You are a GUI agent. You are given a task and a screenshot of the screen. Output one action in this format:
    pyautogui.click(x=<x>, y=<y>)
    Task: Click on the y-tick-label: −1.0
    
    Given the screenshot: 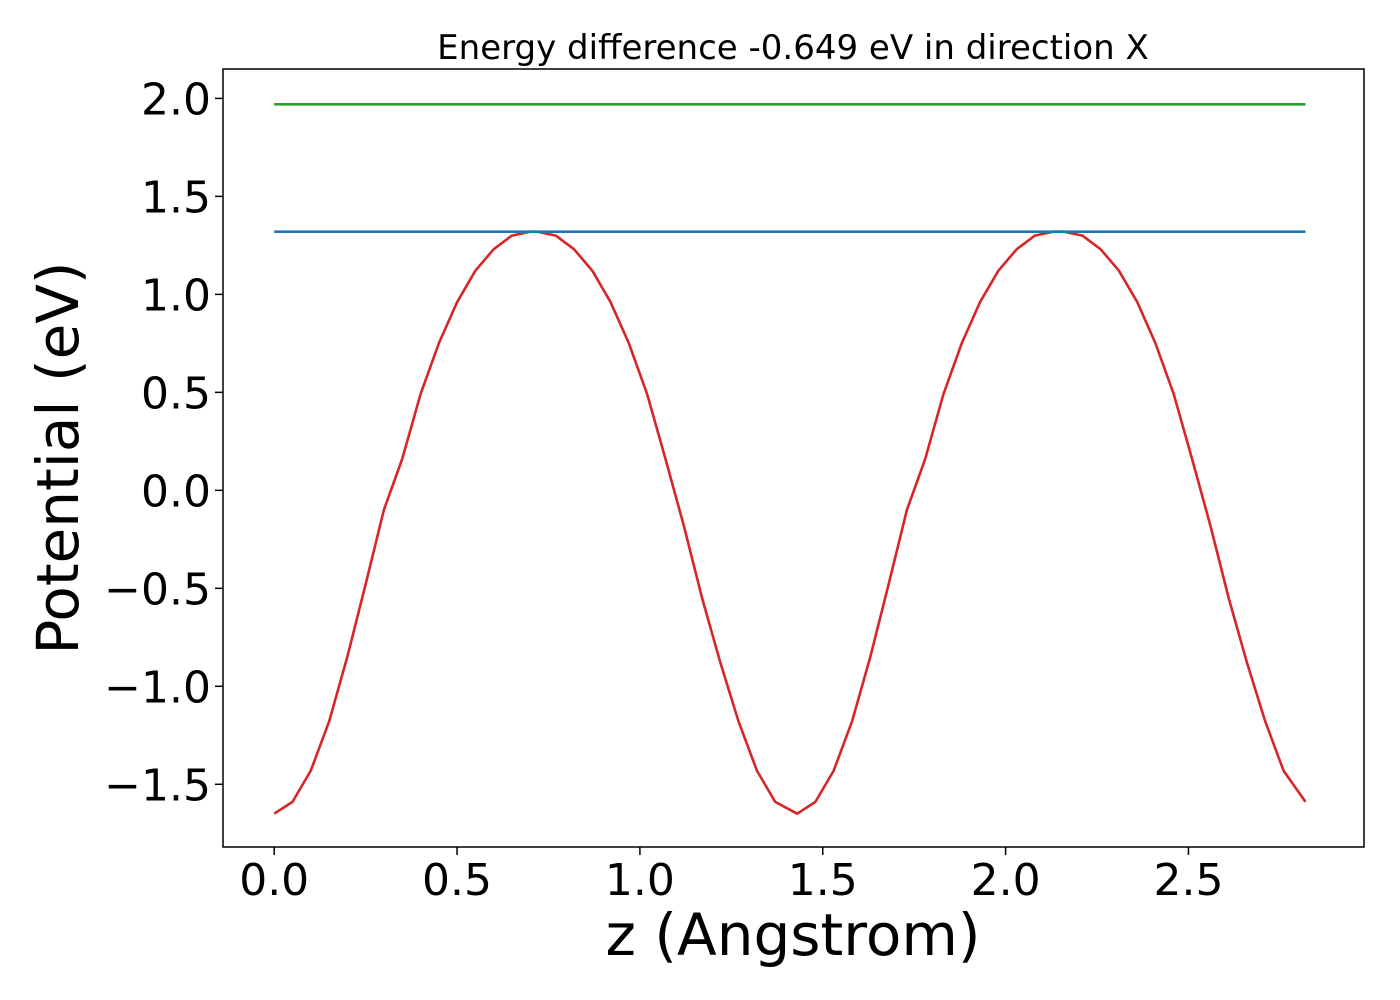 What is the action you would take?
    pyautogui.click(x=157, y=687)
    